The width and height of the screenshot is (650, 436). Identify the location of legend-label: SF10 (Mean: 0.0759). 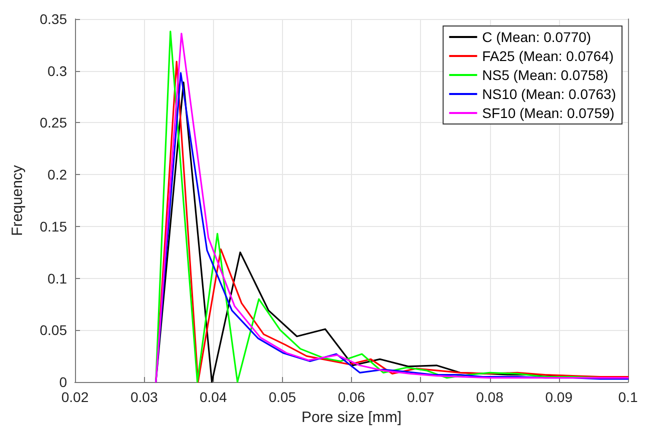
(548, 113).